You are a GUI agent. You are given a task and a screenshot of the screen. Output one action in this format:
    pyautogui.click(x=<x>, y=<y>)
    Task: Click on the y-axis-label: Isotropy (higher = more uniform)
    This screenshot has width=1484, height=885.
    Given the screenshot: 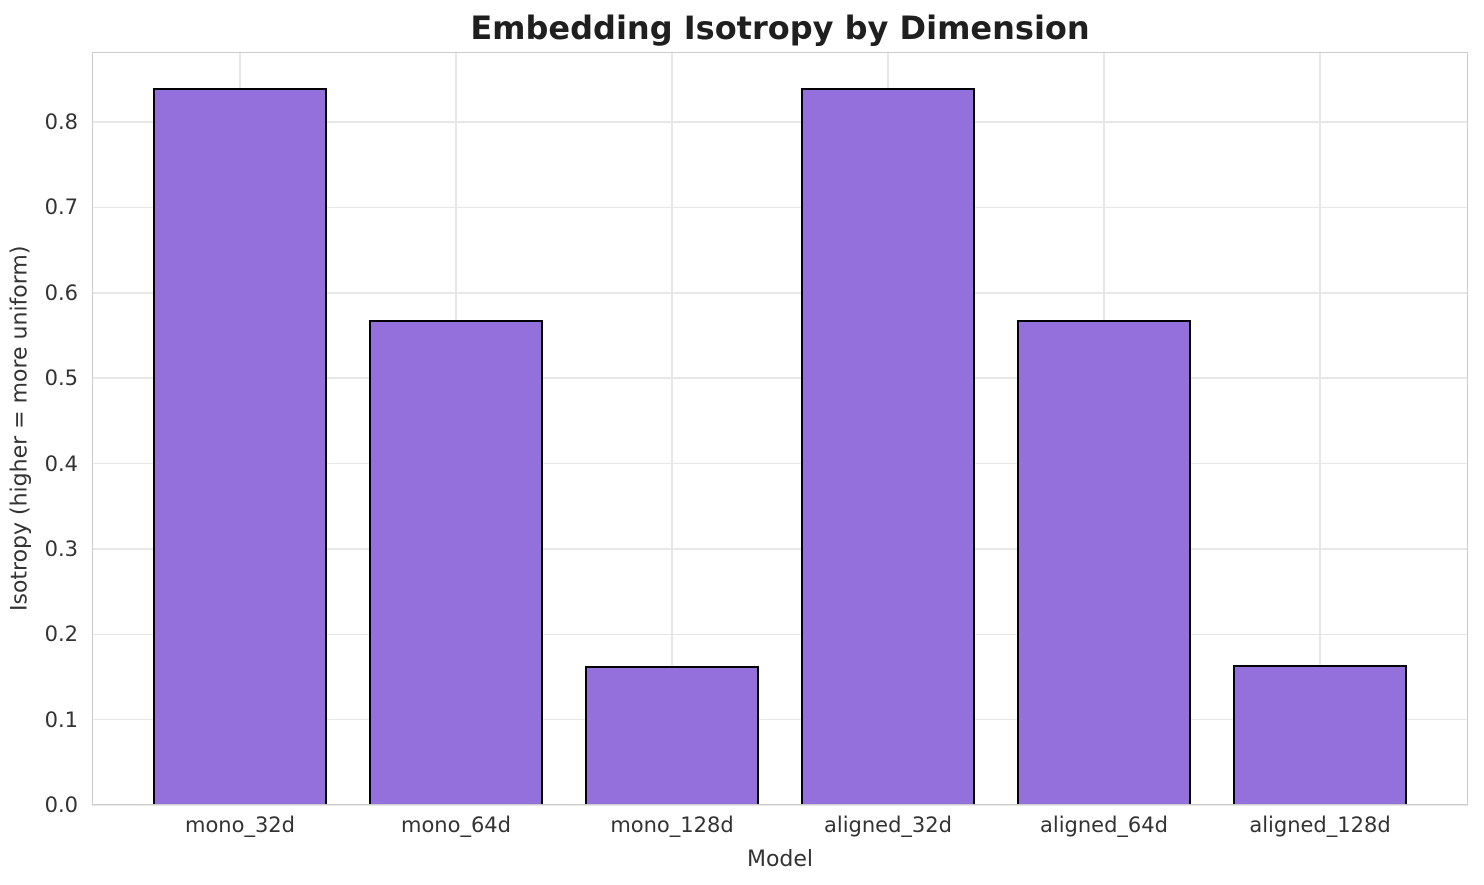 What is the action you would take?
    pyautogui.click(x=20, y=428)
    